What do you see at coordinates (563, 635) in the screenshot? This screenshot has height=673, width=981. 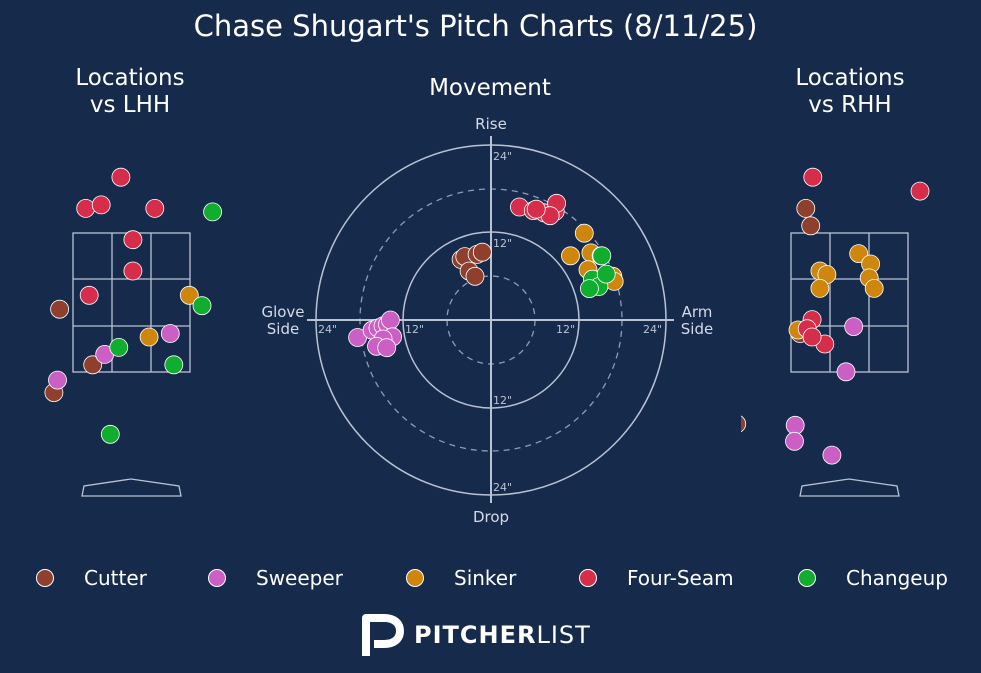 I see `brand-word-light: LIST` at bounding box center [563, 635].